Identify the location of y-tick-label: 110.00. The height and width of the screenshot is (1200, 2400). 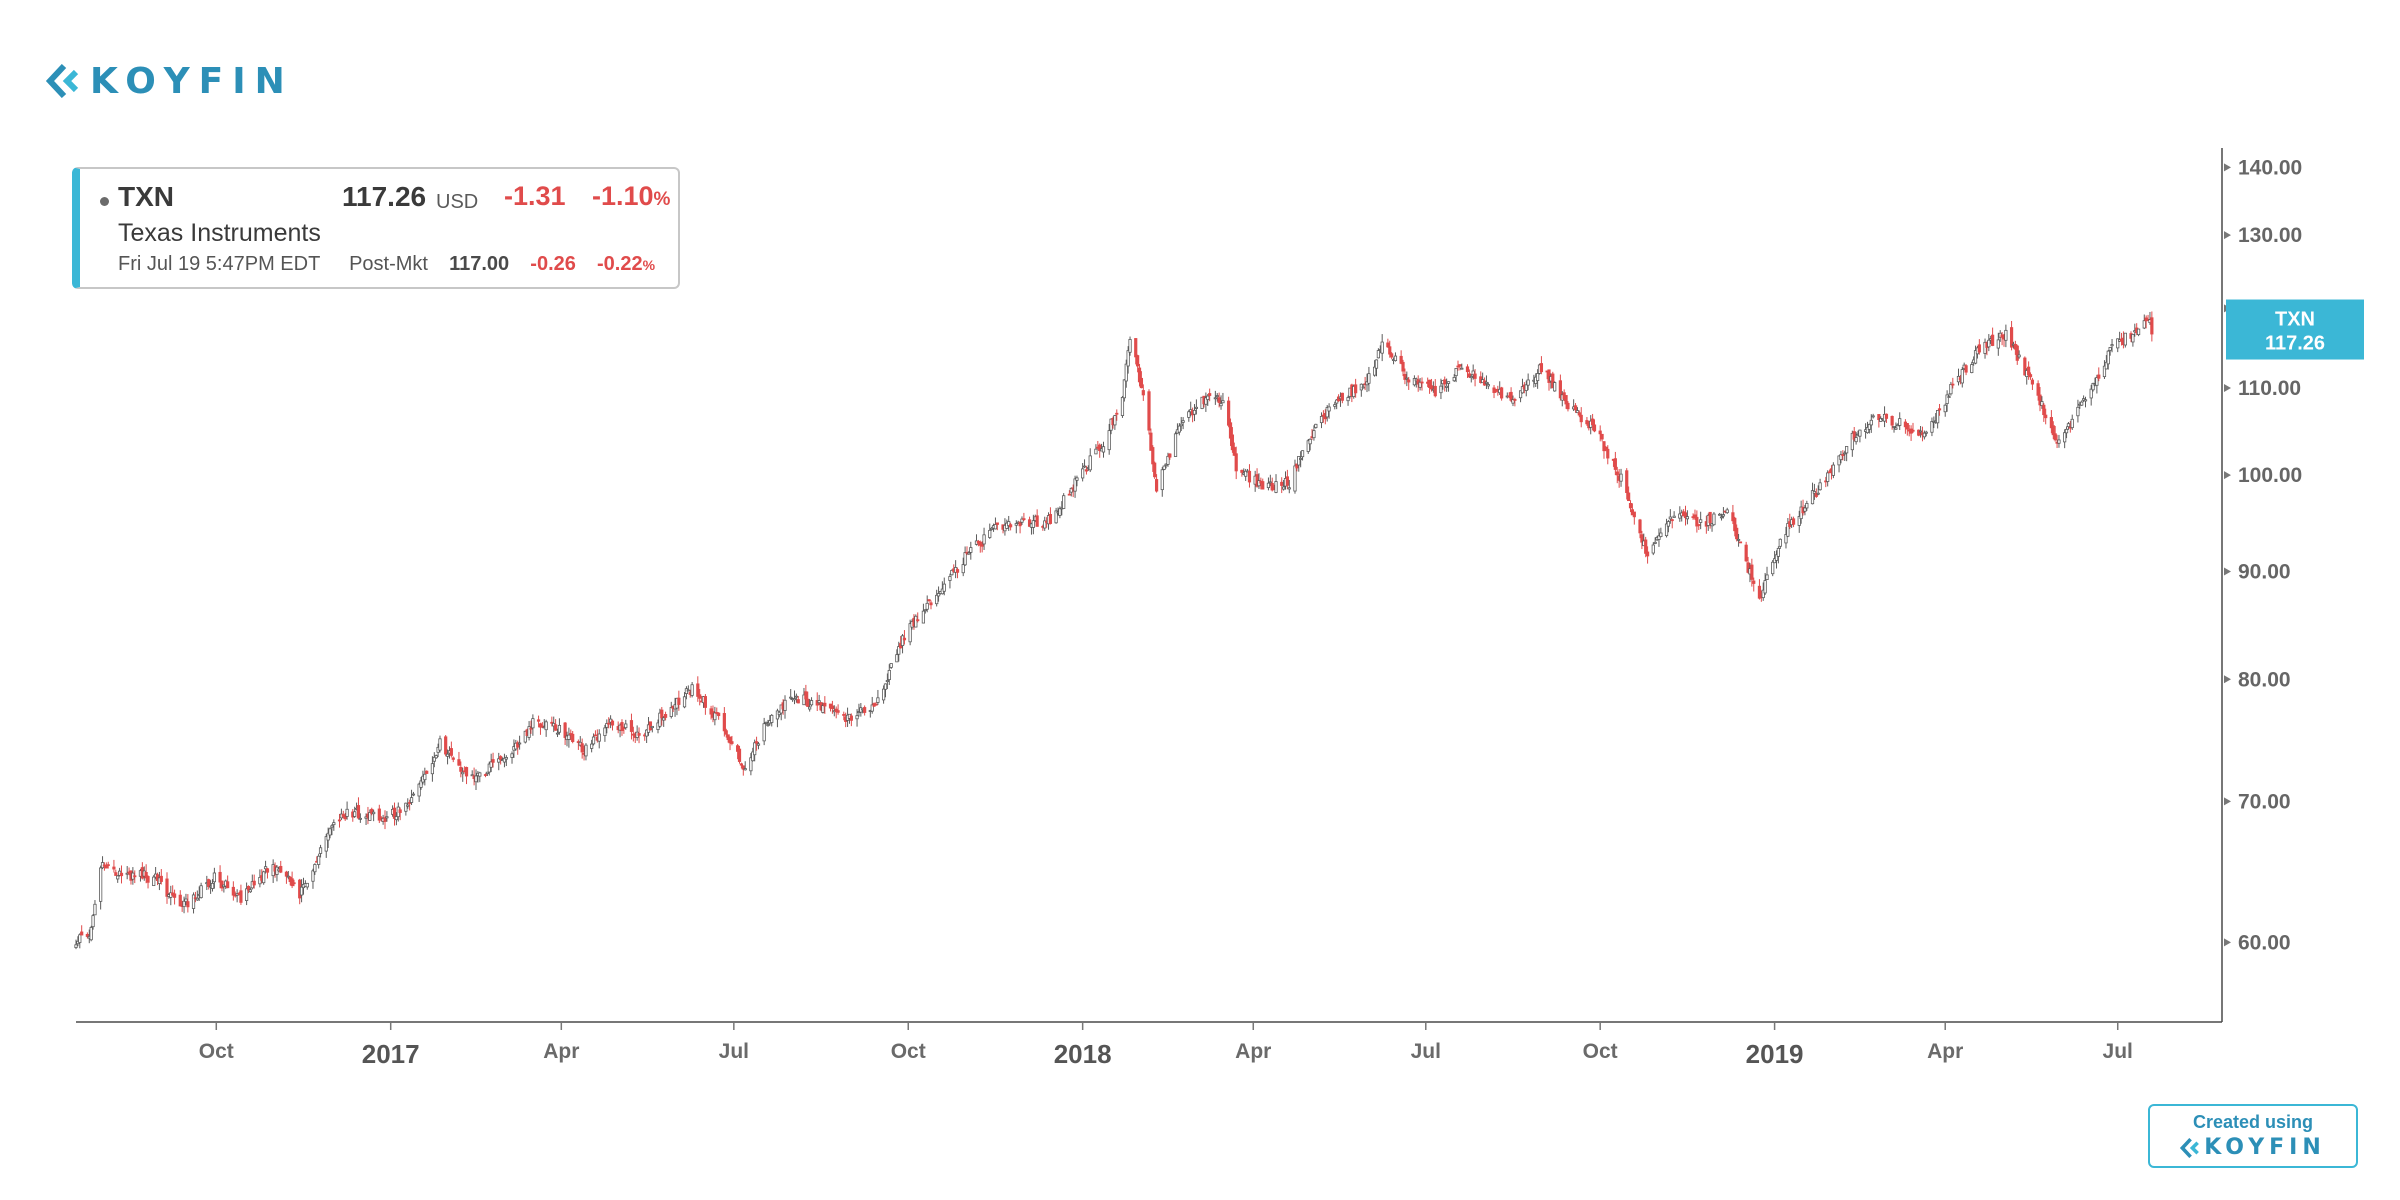
(2269, 388).